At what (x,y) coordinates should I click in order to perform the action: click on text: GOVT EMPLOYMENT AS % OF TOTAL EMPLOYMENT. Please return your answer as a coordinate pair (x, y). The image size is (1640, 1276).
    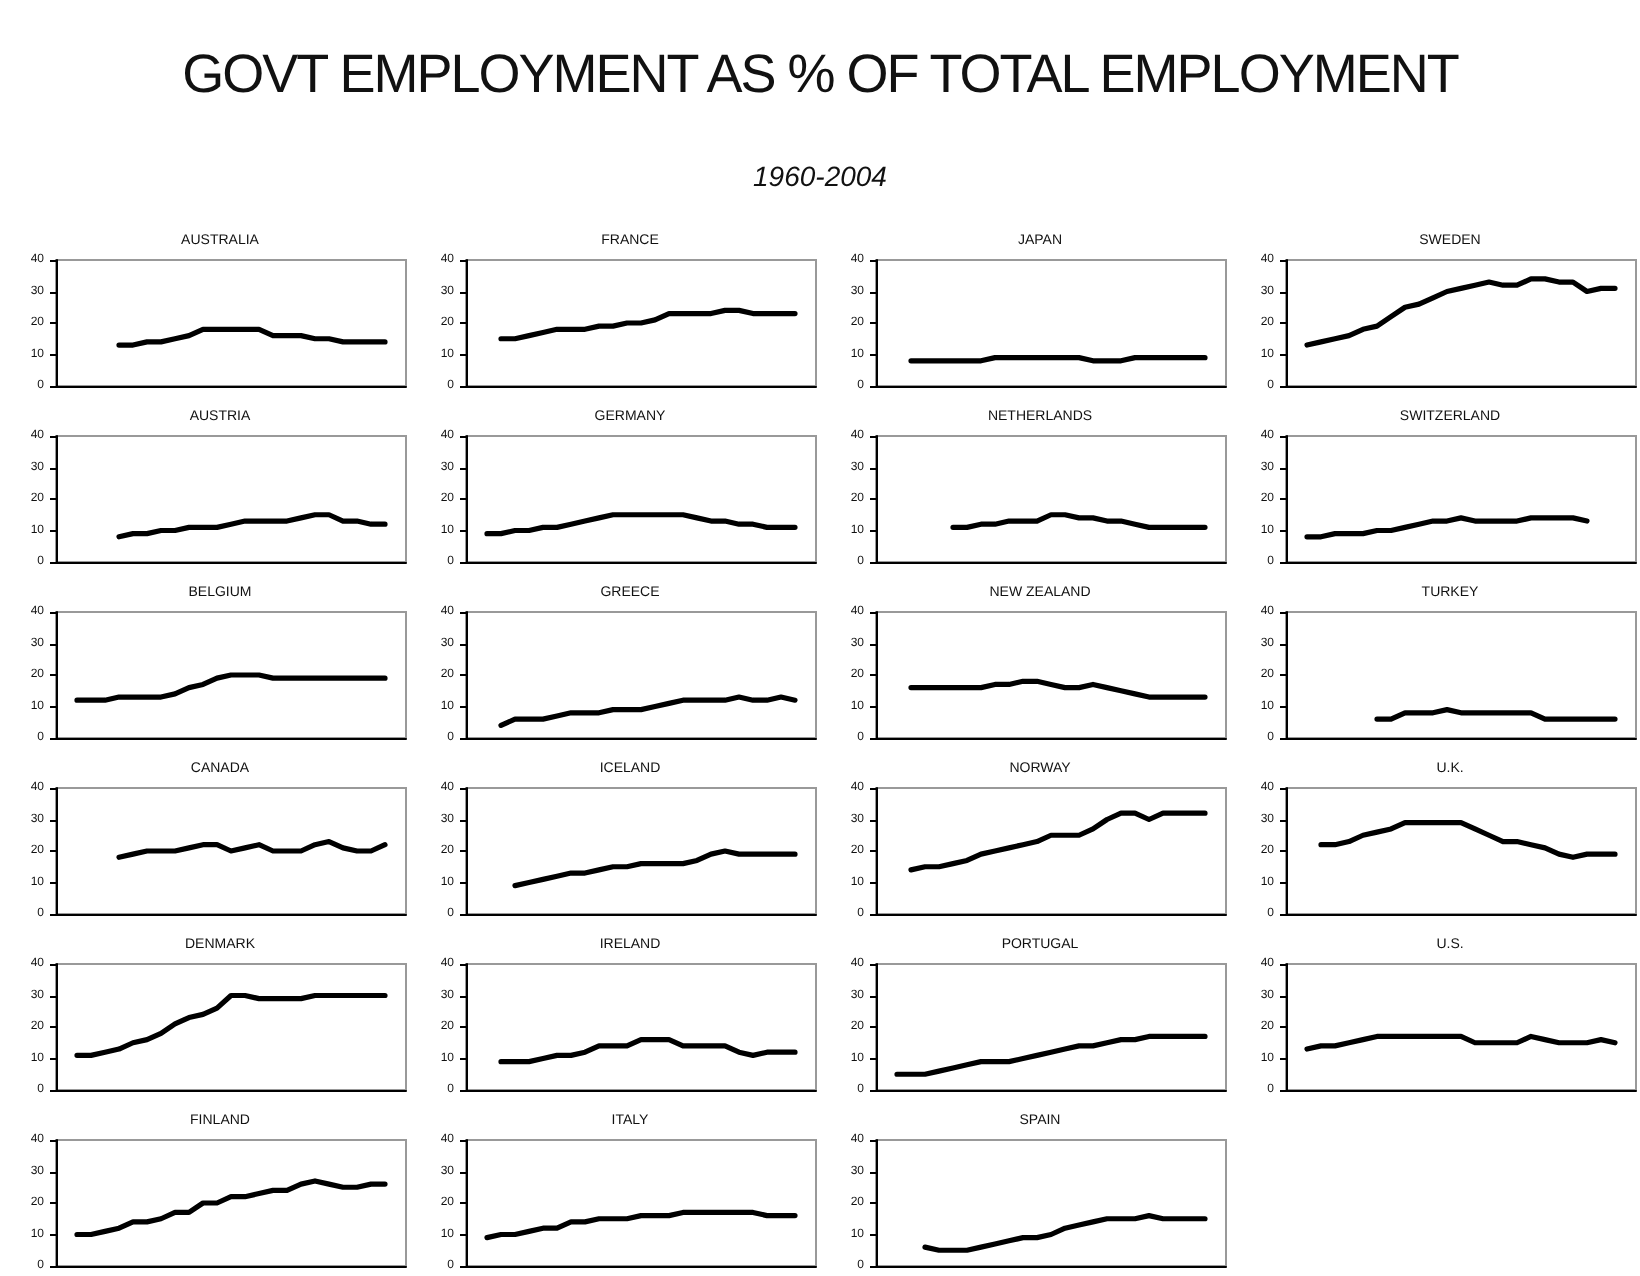
    Looking at the image, I should click on (820, 75).